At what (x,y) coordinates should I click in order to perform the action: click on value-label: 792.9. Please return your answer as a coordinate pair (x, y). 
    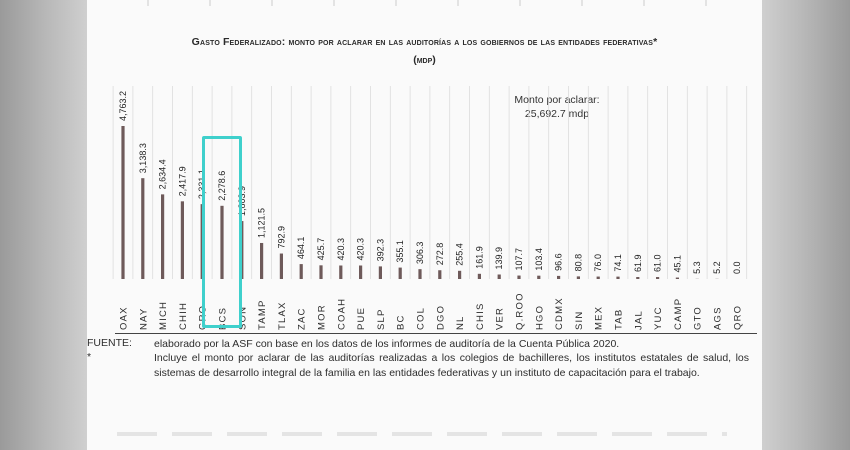
    Looking at the image, I should click on (281, 237).